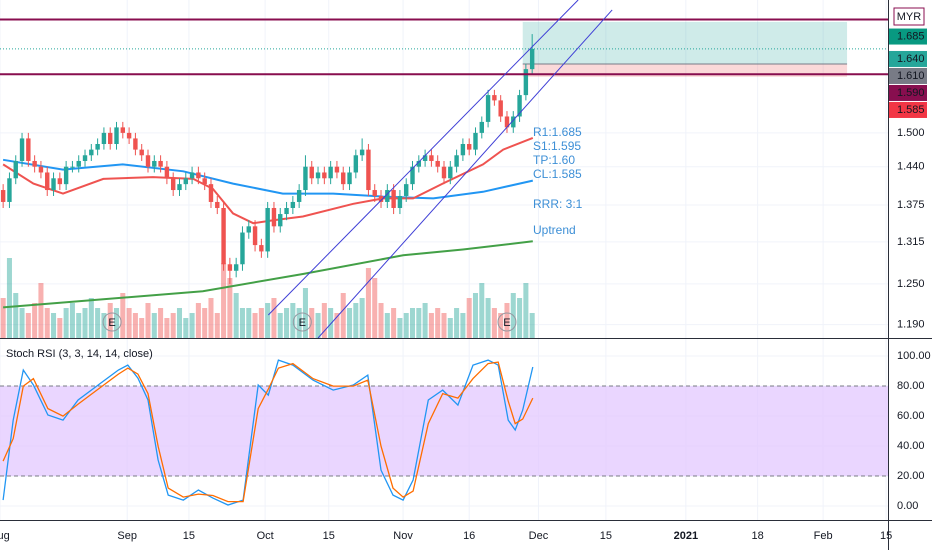 This screenshot has width=932, height=550. I want to click on stoch-tick-label: 0.00, so click(907, 506).